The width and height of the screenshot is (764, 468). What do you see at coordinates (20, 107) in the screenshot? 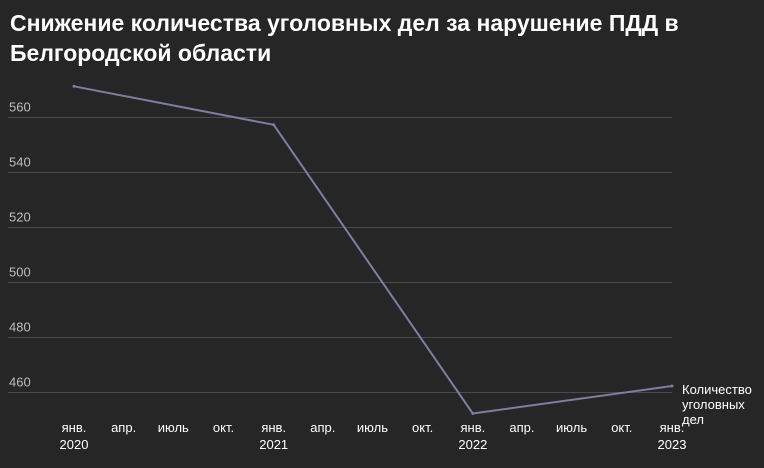
I see `y-tick-label: 560` at bounding box center [20, 107].